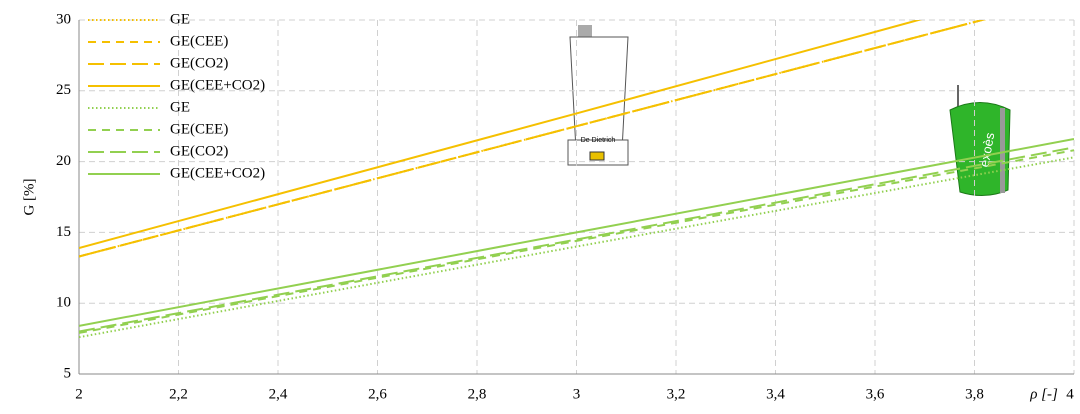 The image size is (1080, 414). I want to click on y-axis-label: G [%], so click(29, 196).